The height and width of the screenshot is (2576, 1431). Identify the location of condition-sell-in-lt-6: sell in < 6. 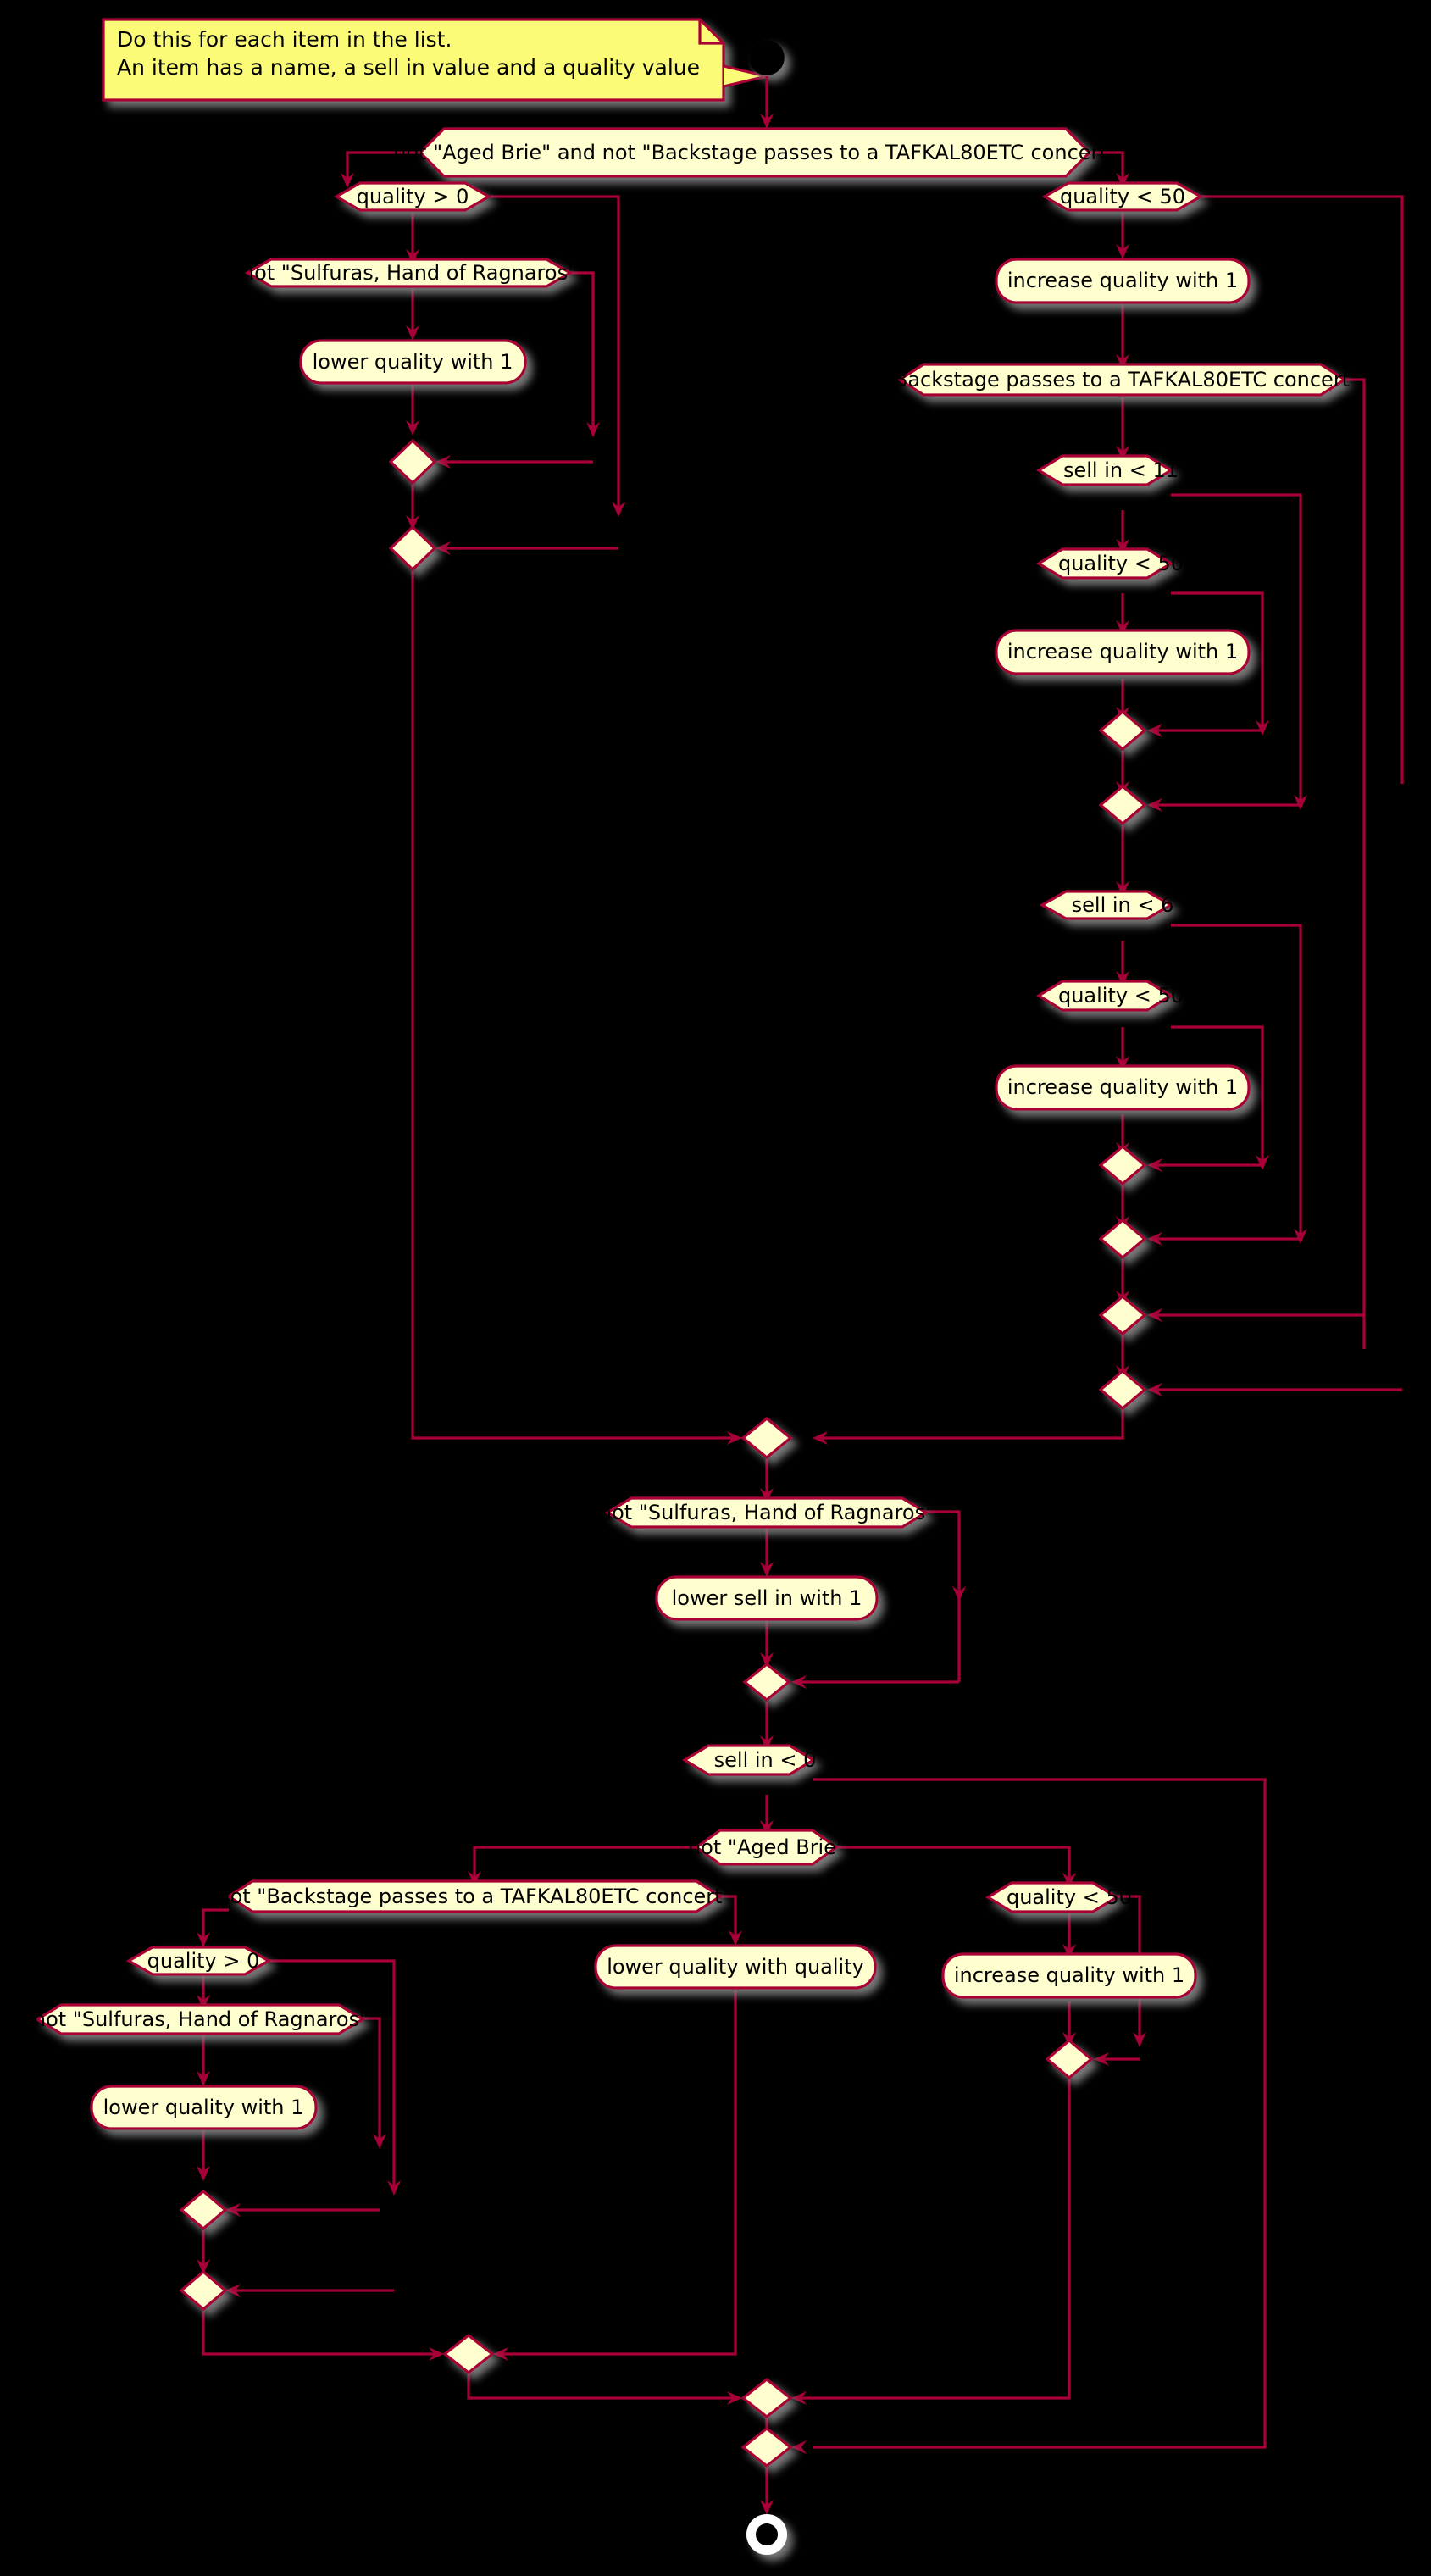
(1107, 905).